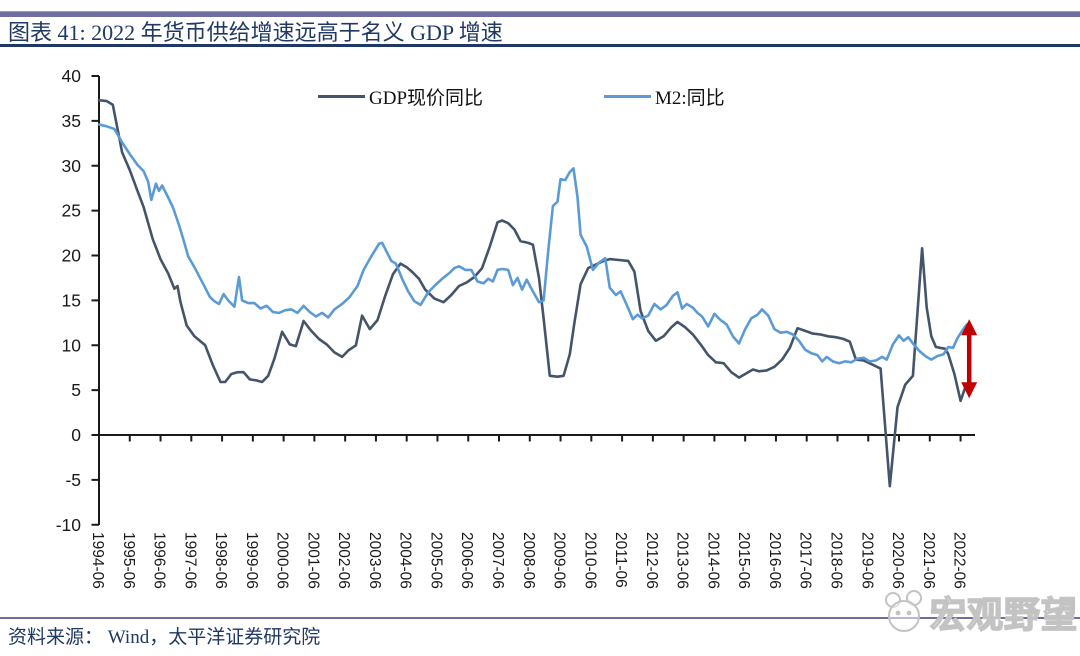 This screenshot has height=656, width=1080. I want to click on x-tick-label-group: 2021-06, so click(928, 560).